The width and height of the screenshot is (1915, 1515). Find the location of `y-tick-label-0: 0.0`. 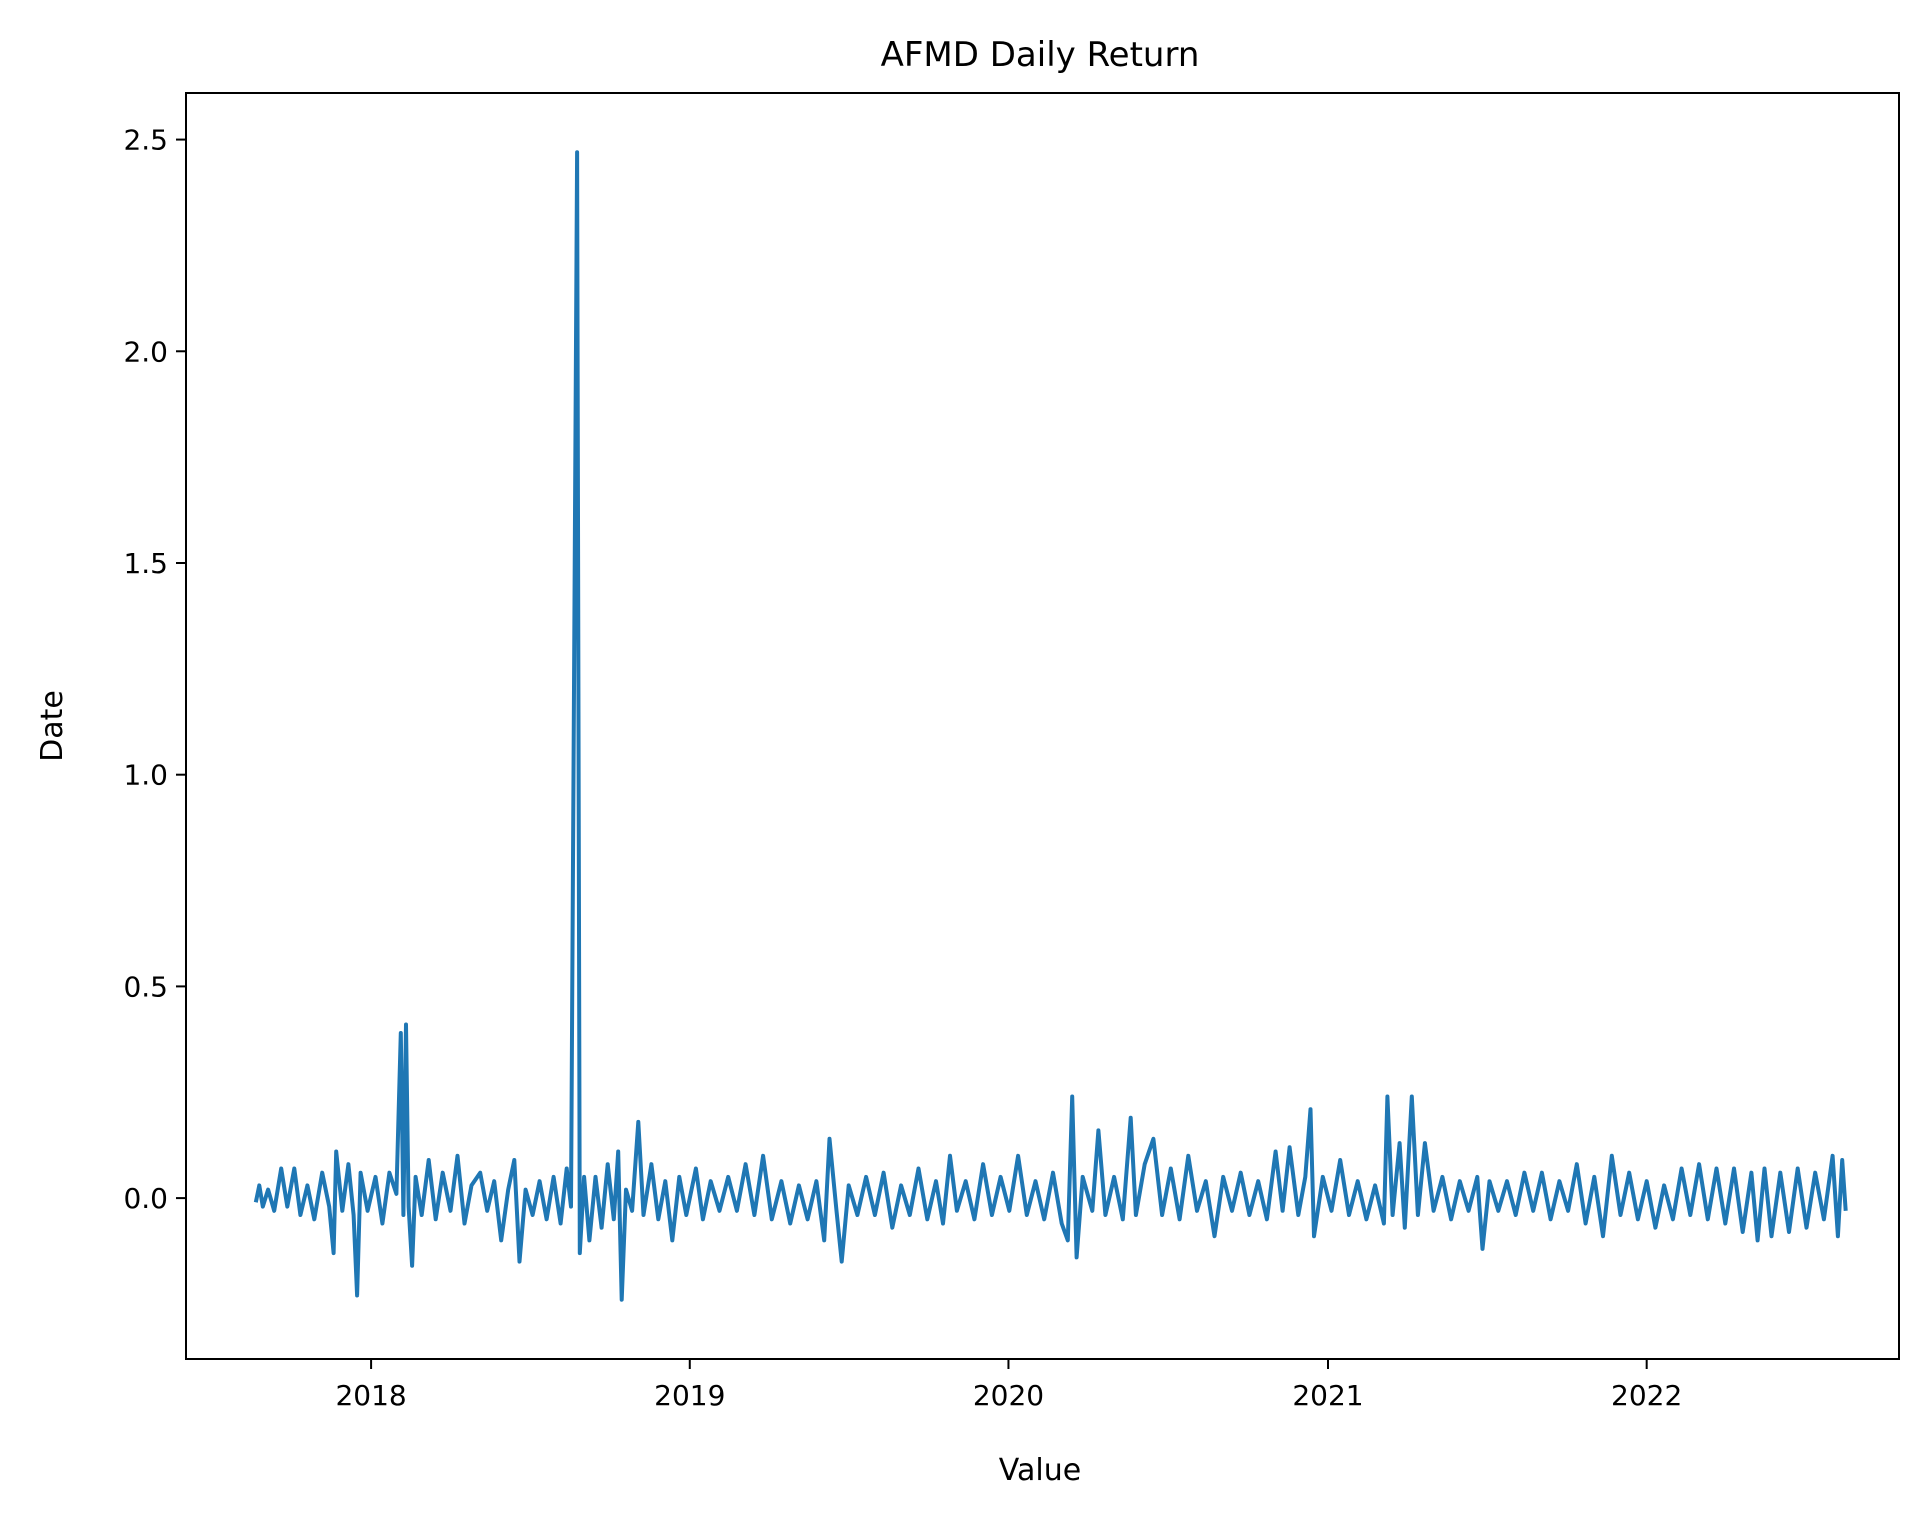

y-tick-label-0: 0.0 is located at coordinates (145, 1198).